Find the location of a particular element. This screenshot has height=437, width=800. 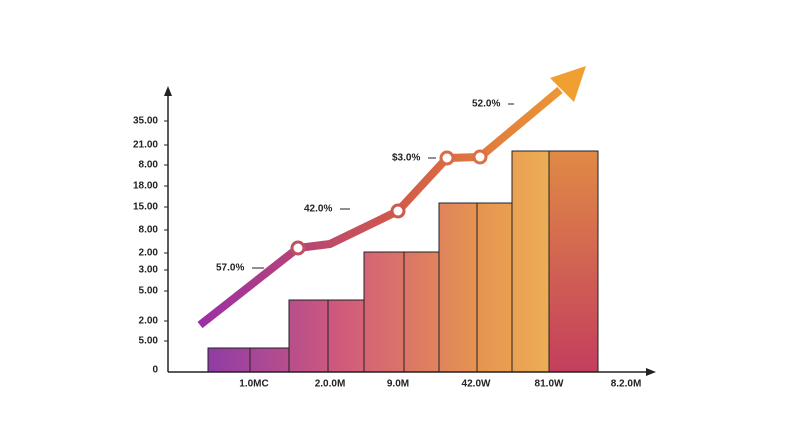

annotation: $3.0% is located at coordinates (406, 158).